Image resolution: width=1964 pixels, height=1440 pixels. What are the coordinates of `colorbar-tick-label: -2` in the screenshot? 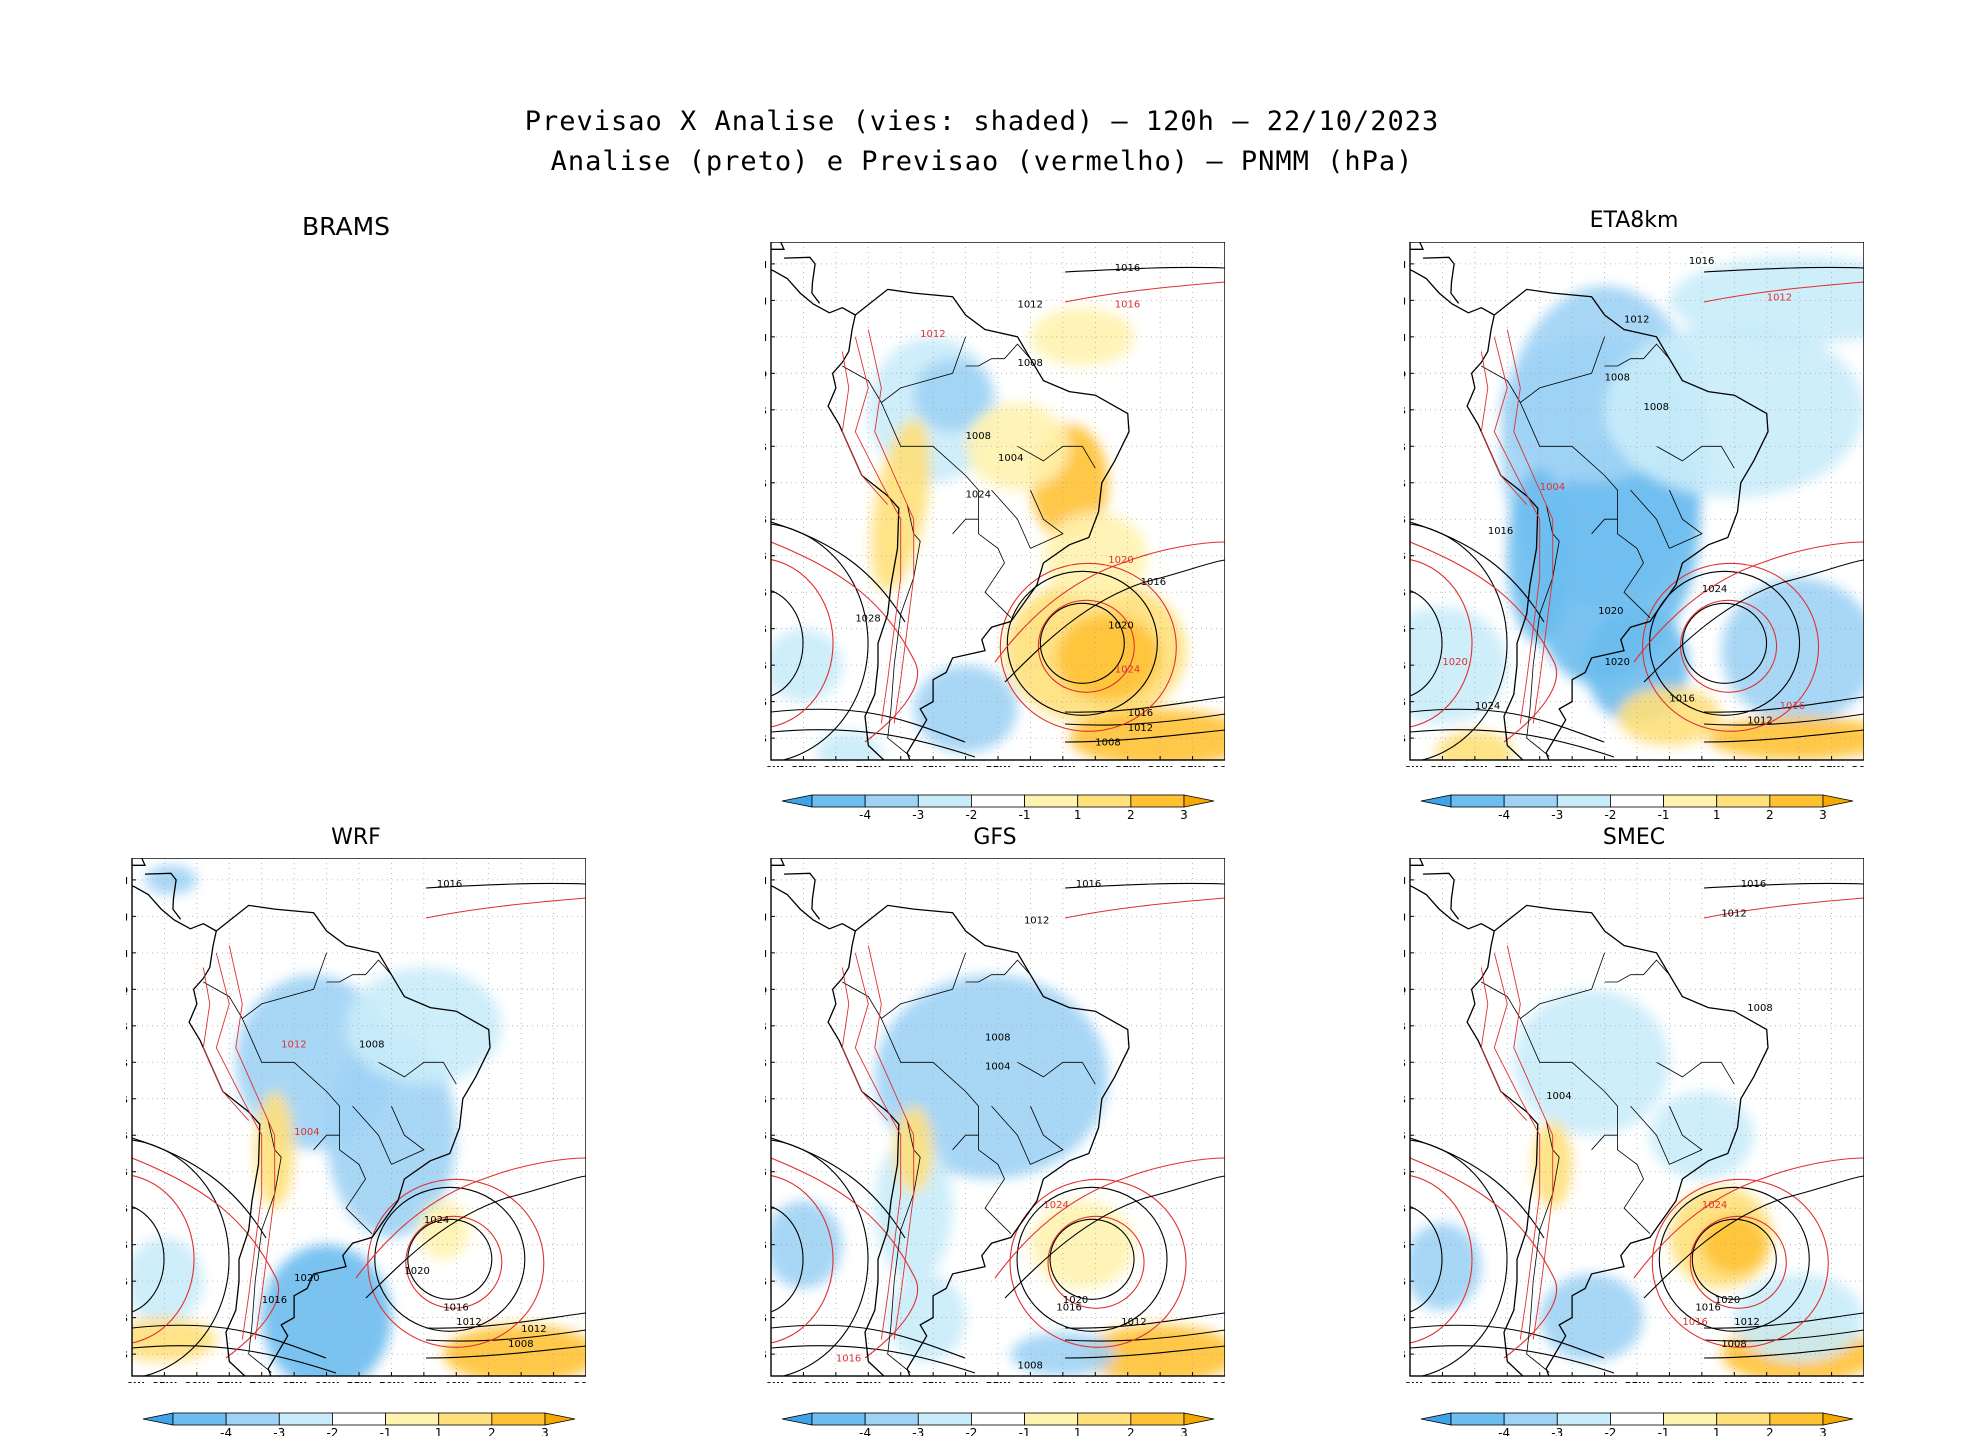 It's located at (1610, 1431).